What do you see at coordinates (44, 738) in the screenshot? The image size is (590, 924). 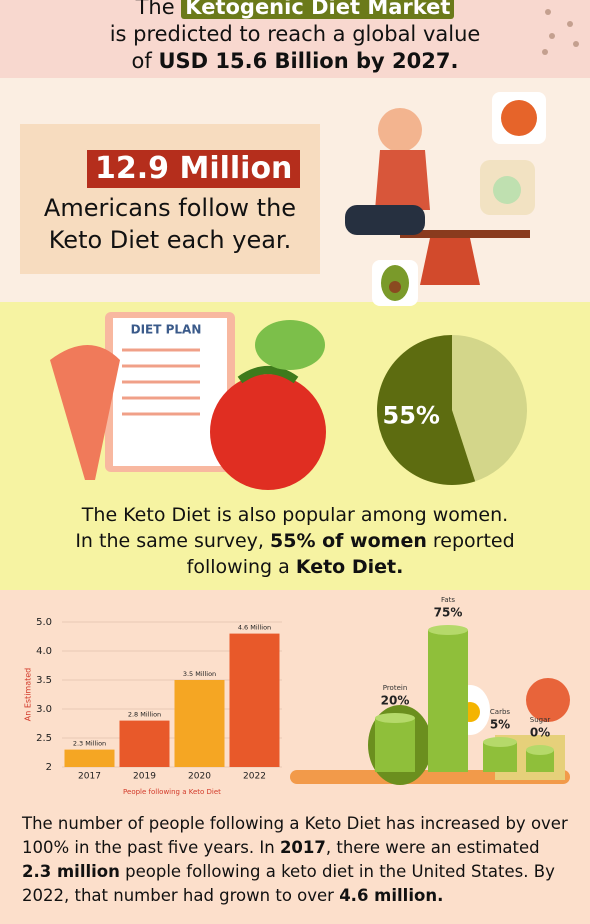 I see `y-tick-label: 2.5` at bounding box center [44, 738].